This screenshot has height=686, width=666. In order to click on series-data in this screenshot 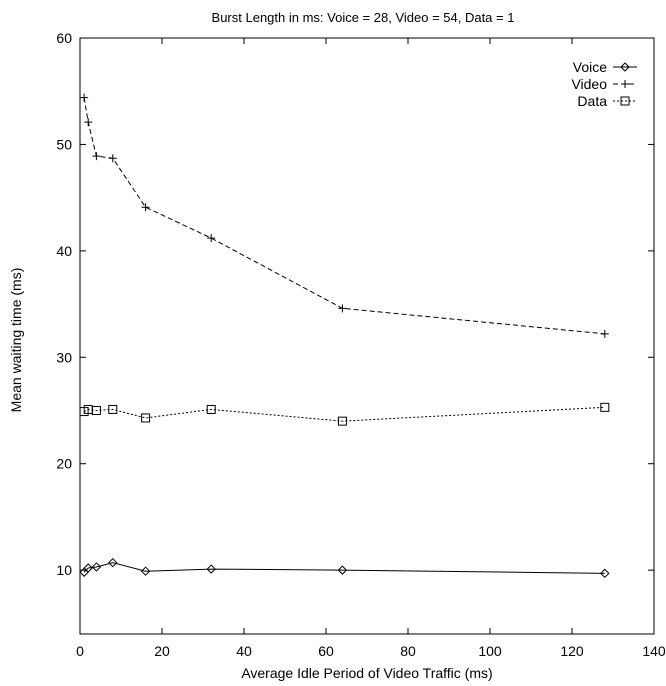, I will do `click(344, 414)`.